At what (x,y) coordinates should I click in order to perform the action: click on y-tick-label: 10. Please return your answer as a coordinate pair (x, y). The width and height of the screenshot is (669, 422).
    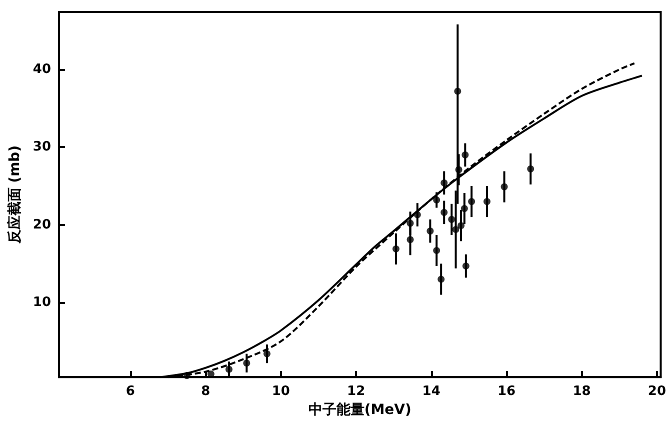
    Looking at the image, I should click on (41, 302).